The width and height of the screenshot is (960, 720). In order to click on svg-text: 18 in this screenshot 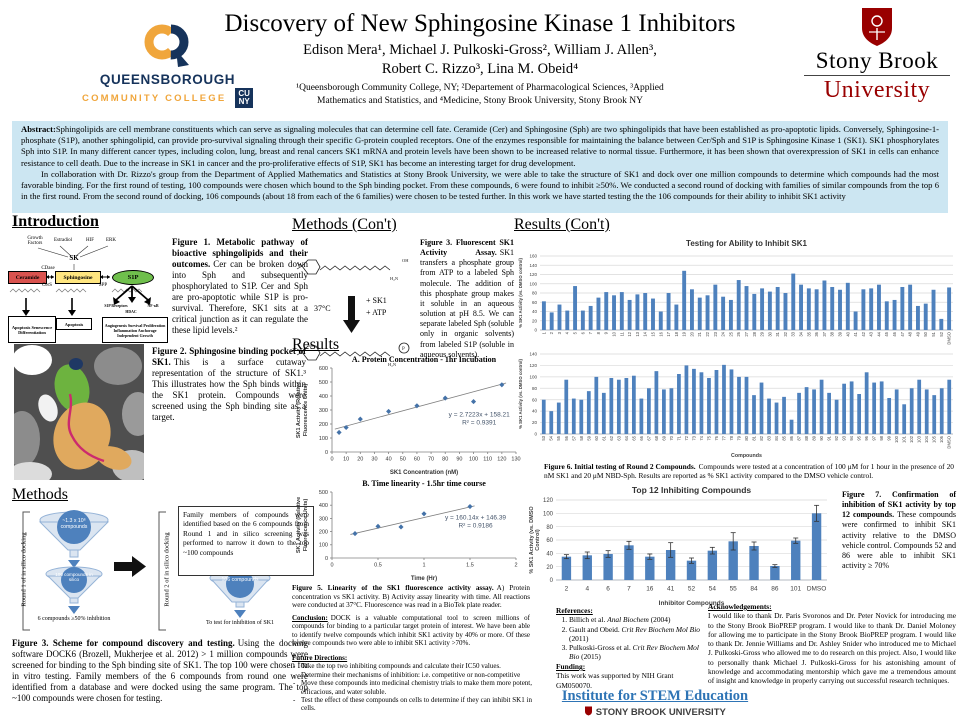, I will do `click(676, 333)`.